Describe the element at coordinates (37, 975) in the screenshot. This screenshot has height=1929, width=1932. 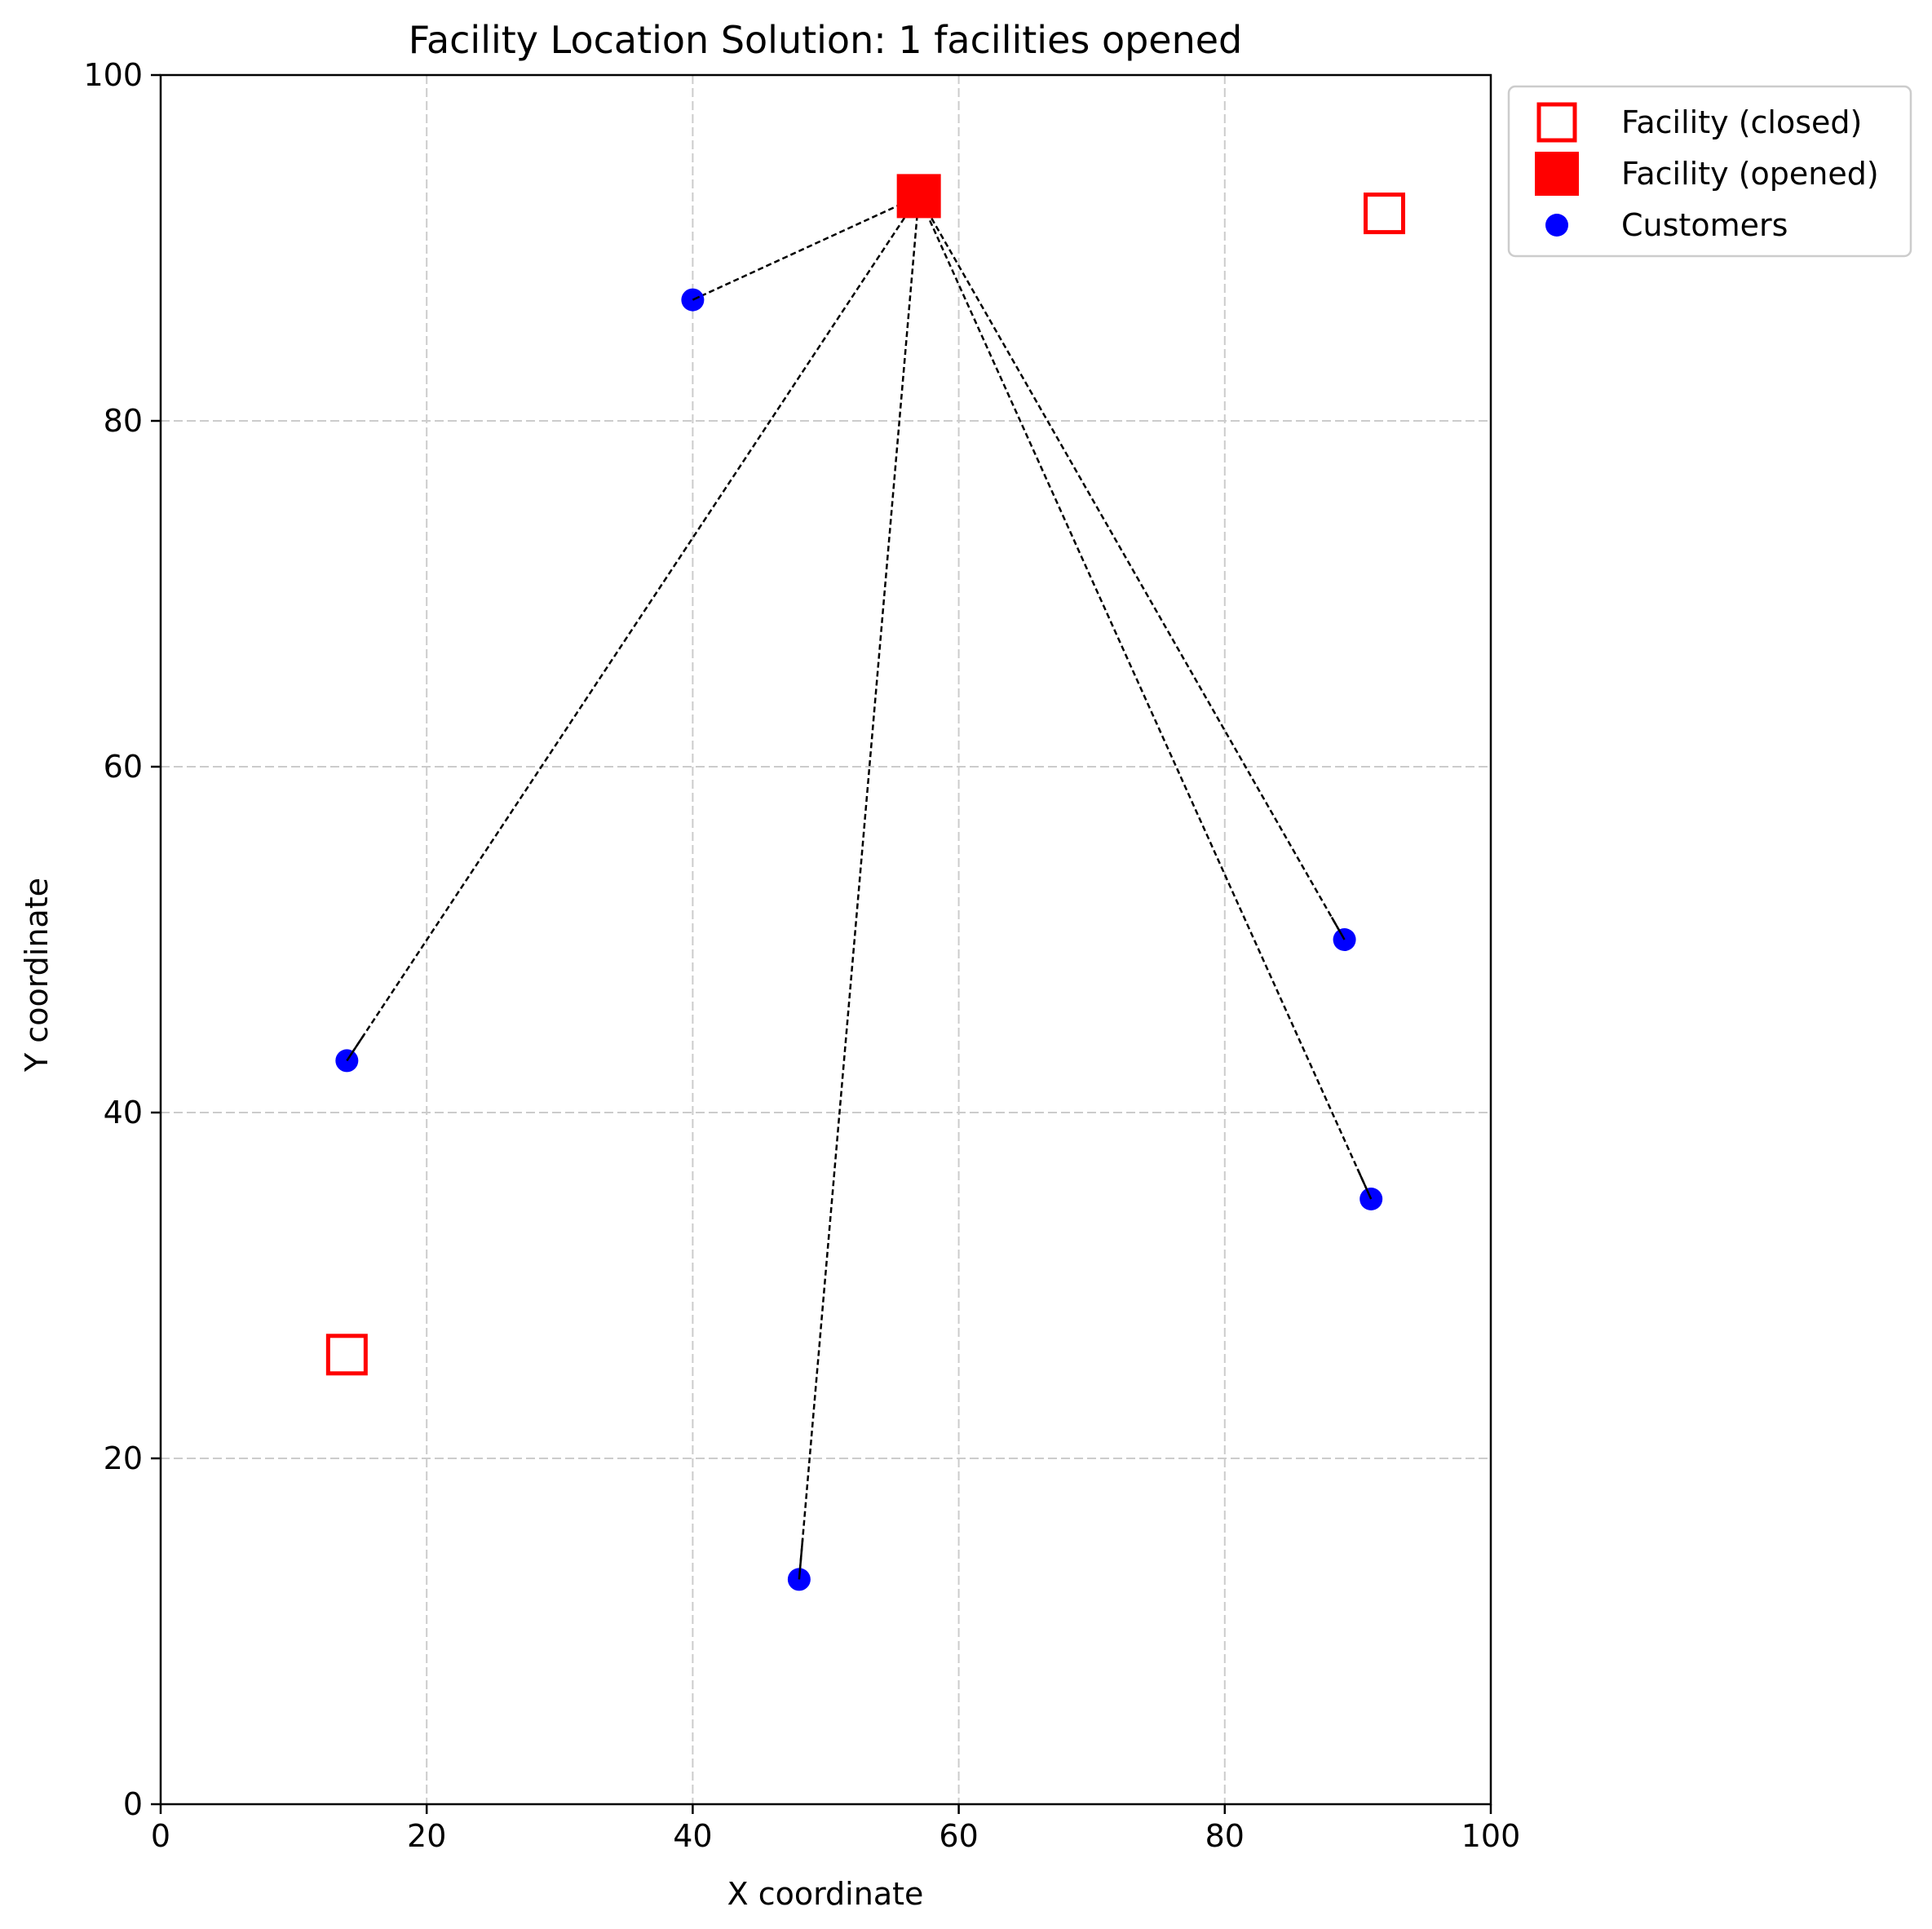
I see `y-axis-label: Y coordinate` at that location.